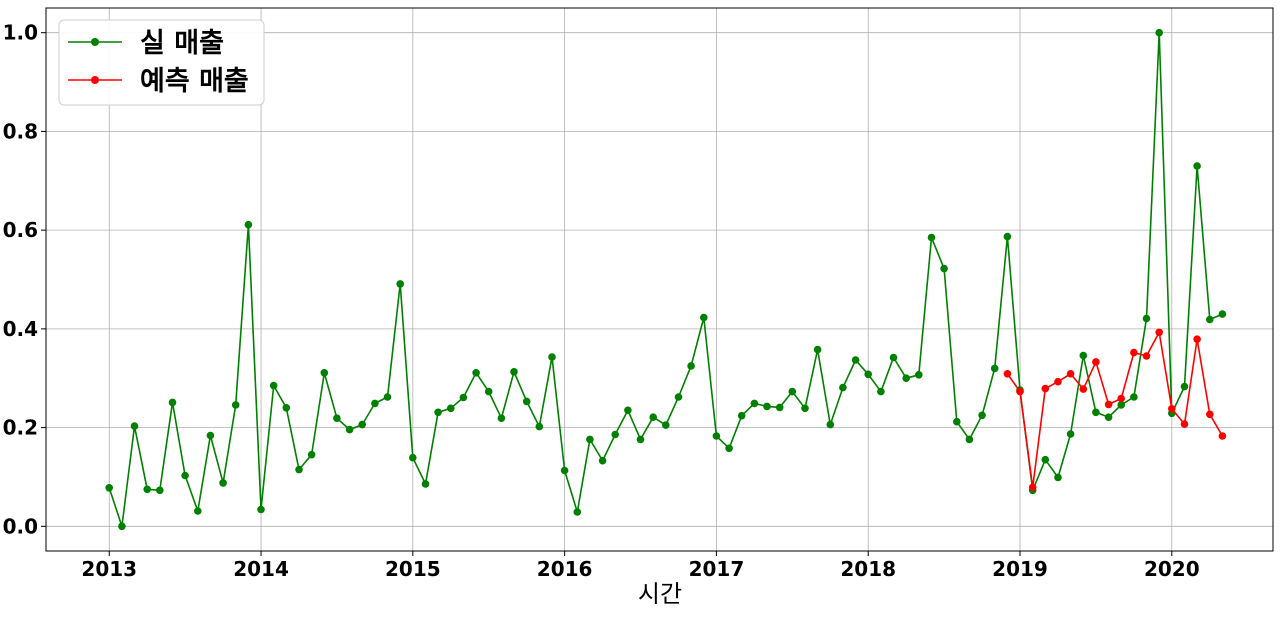 The width and height of the screenshot is (1280, 620). Describe the element at coordinates (1020, 569) in the screenshot. I see `x-tick-label: 2019` at that location.